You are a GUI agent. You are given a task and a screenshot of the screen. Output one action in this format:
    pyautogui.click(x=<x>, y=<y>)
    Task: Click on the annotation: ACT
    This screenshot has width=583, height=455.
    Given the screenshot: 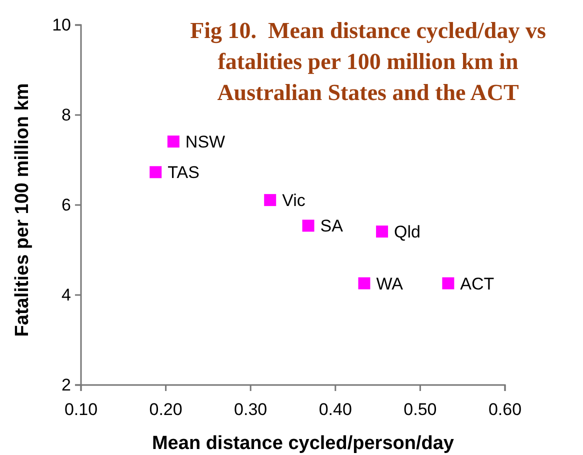 What is the action you would take?
    pyautogui.click(x=477, y=284)
    